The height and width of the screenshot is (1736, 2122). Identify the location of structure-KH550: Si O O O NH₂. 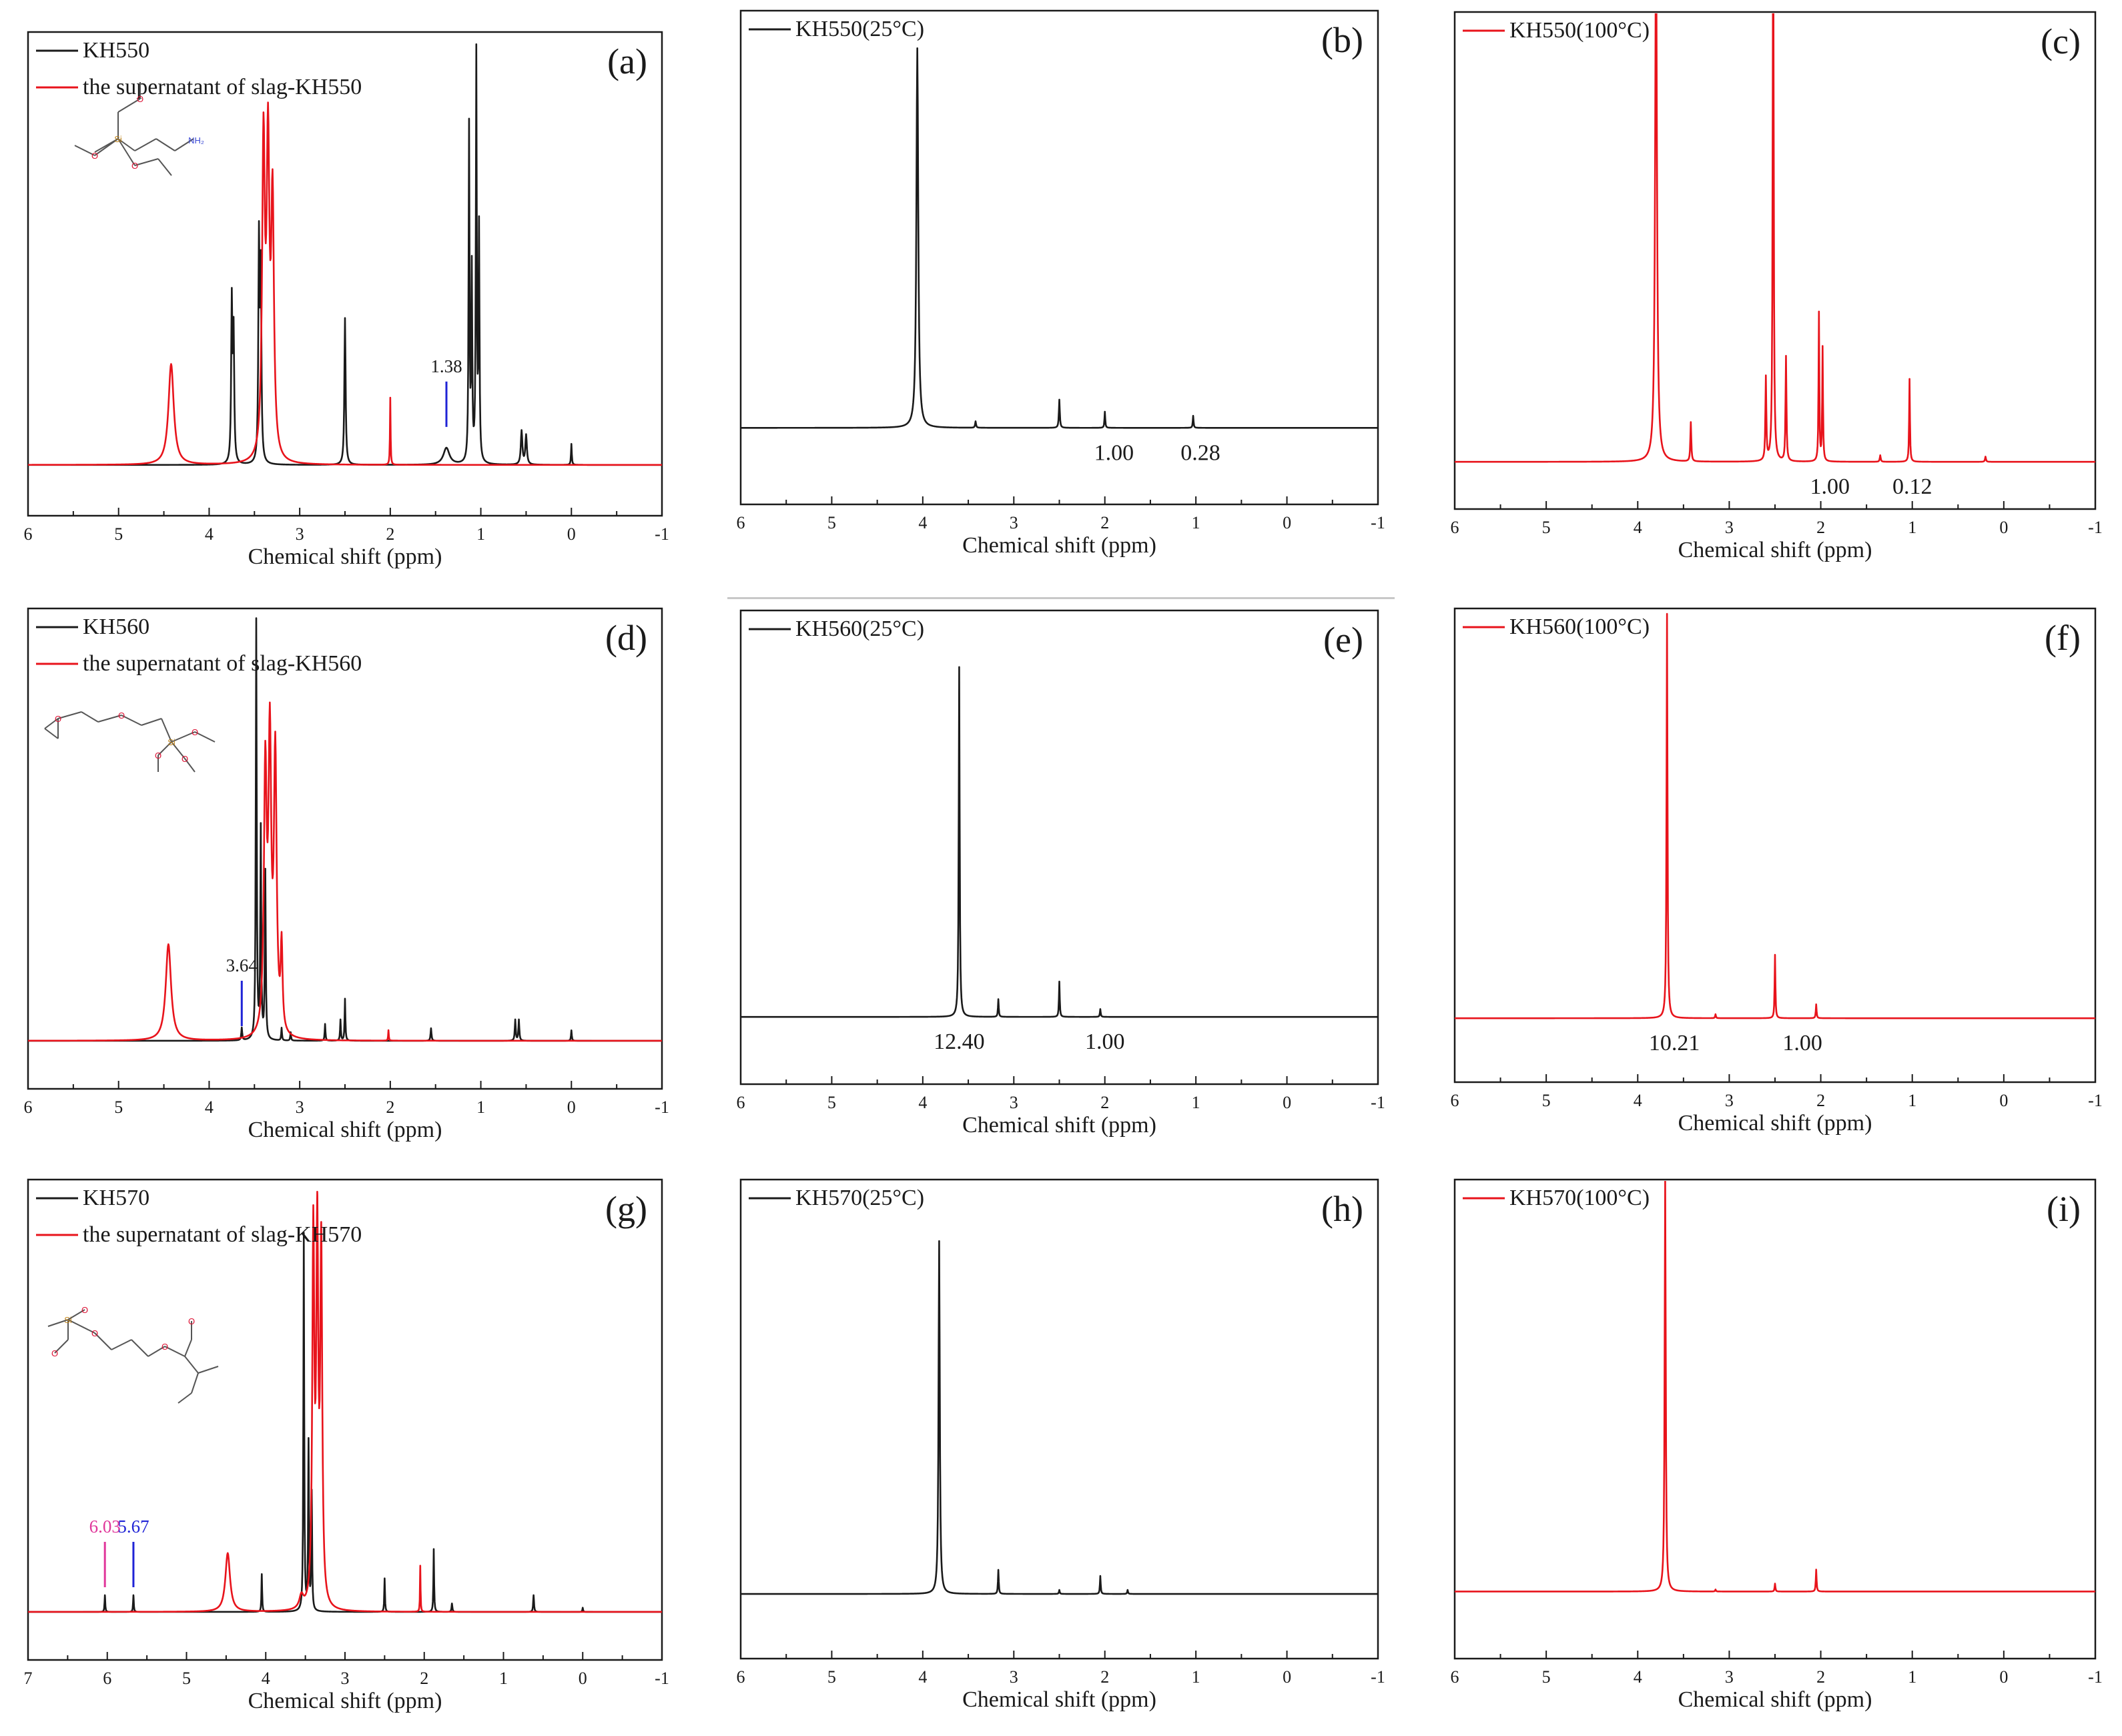
(139, 129).